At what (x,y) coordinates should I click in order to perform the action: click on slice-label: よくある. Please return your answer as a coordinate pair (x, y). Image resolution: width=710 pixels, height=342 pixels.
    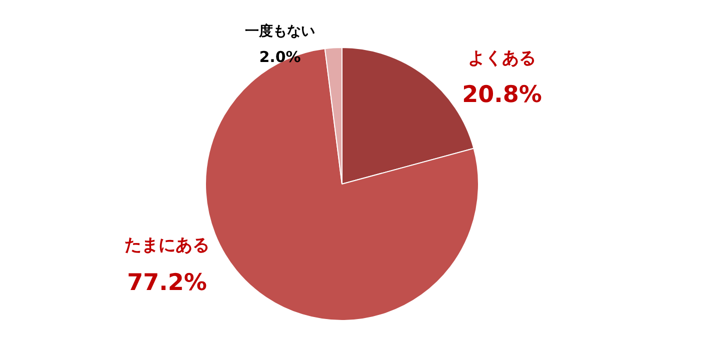
    Looking at the image, I should click on (502, 58).